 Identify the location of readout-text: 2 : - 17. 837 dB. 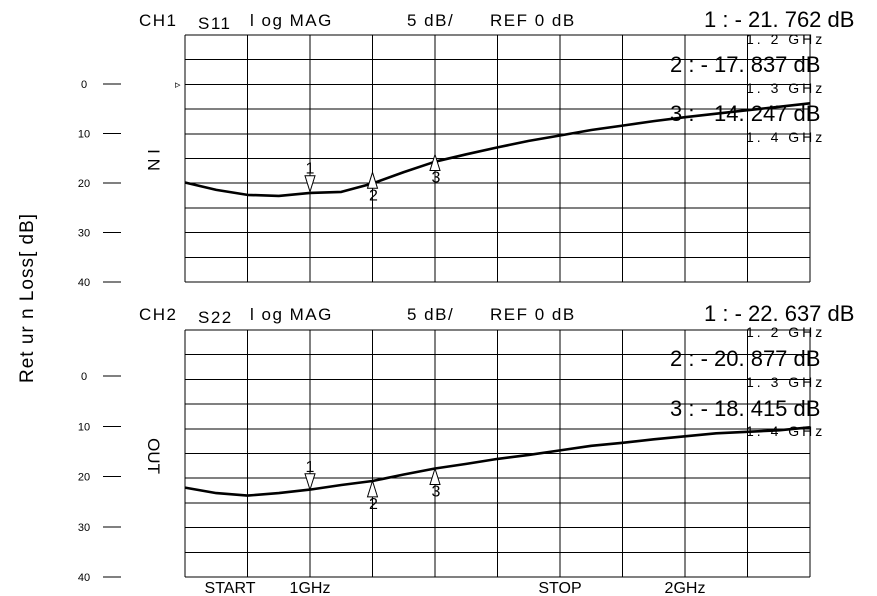
(745, 64).